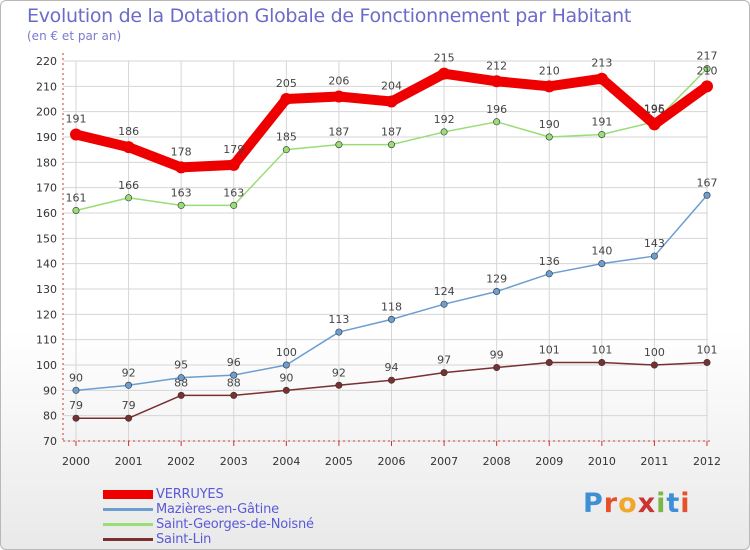  What do you see at coordinates (654, 108) in the screenshot?
I see `data-label-verruyes: 195` at bounding box center [654, 108].